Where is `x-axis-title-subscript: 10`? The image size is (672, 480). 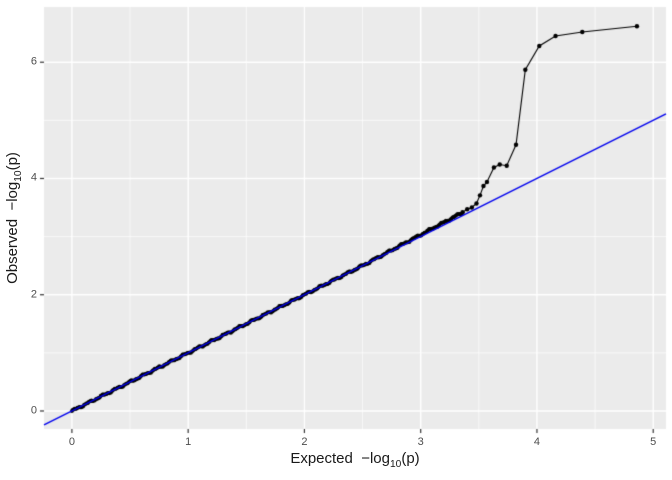 x-axis-title-subscript: 10 is located at coordinates (395, 464).